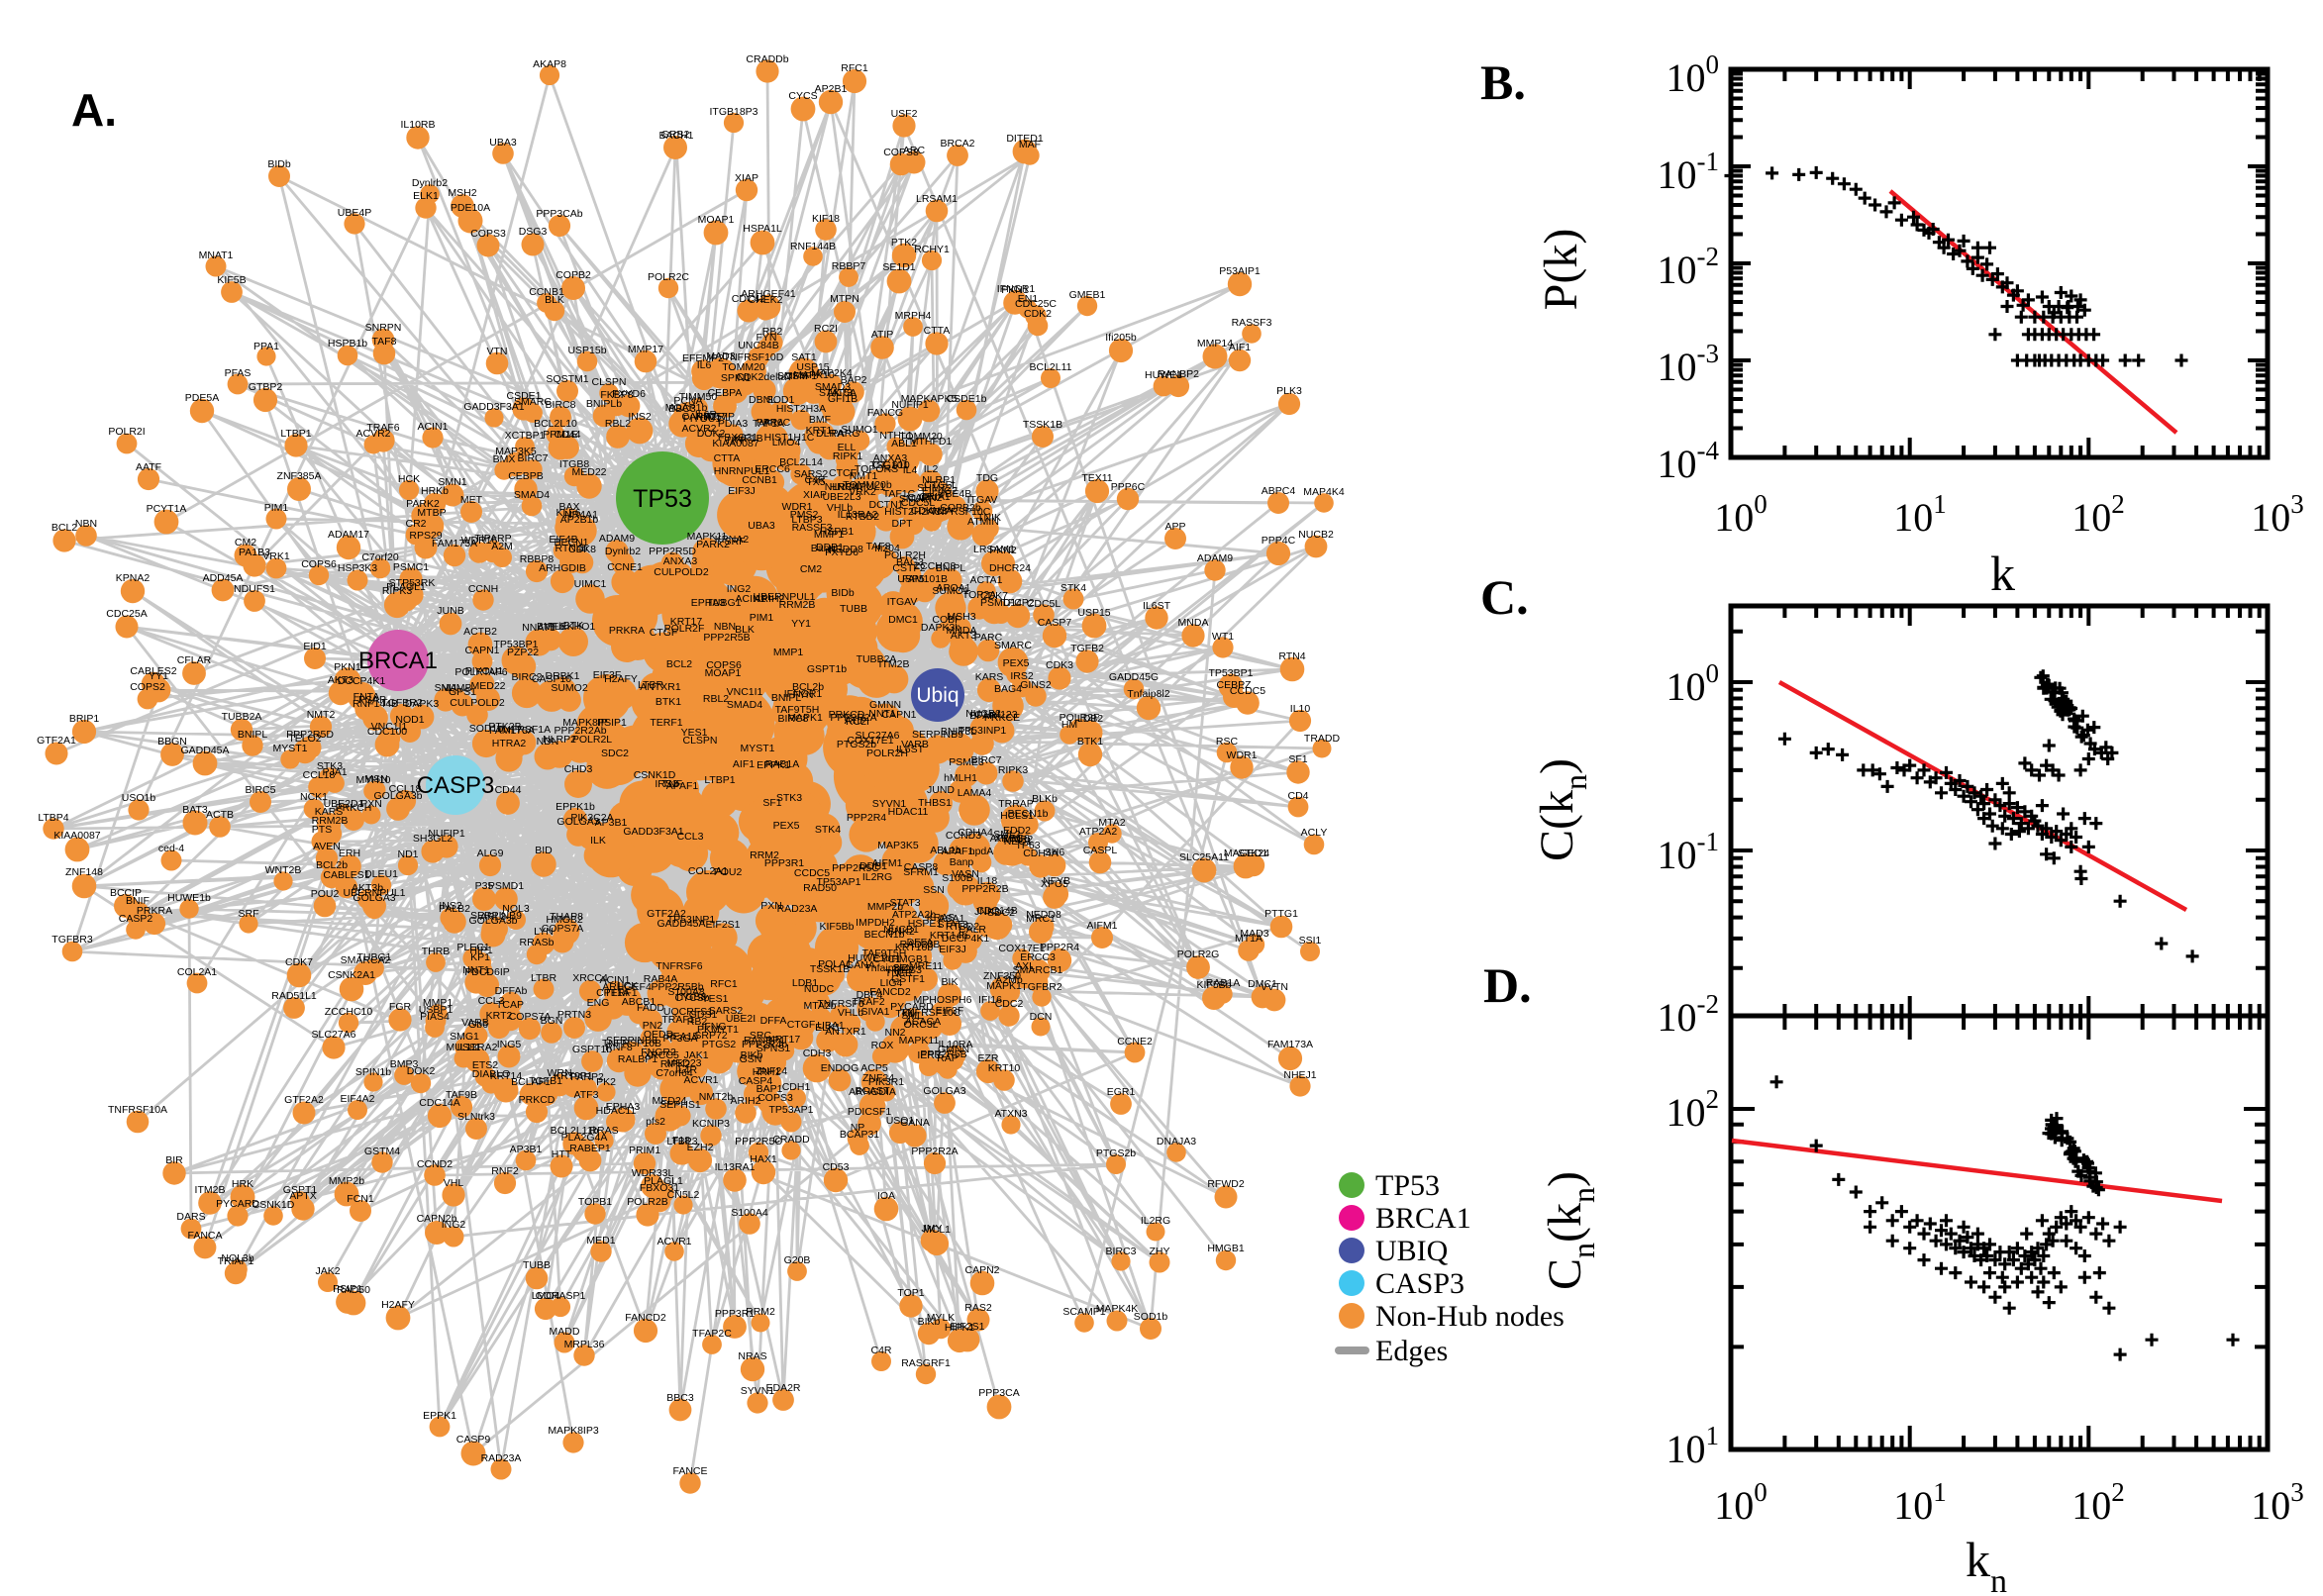  What do you see at coordinates (631, 1044) in the screenshot?
I see `svg-text: TNFRSF10B` at bounding box center [631, 1044].